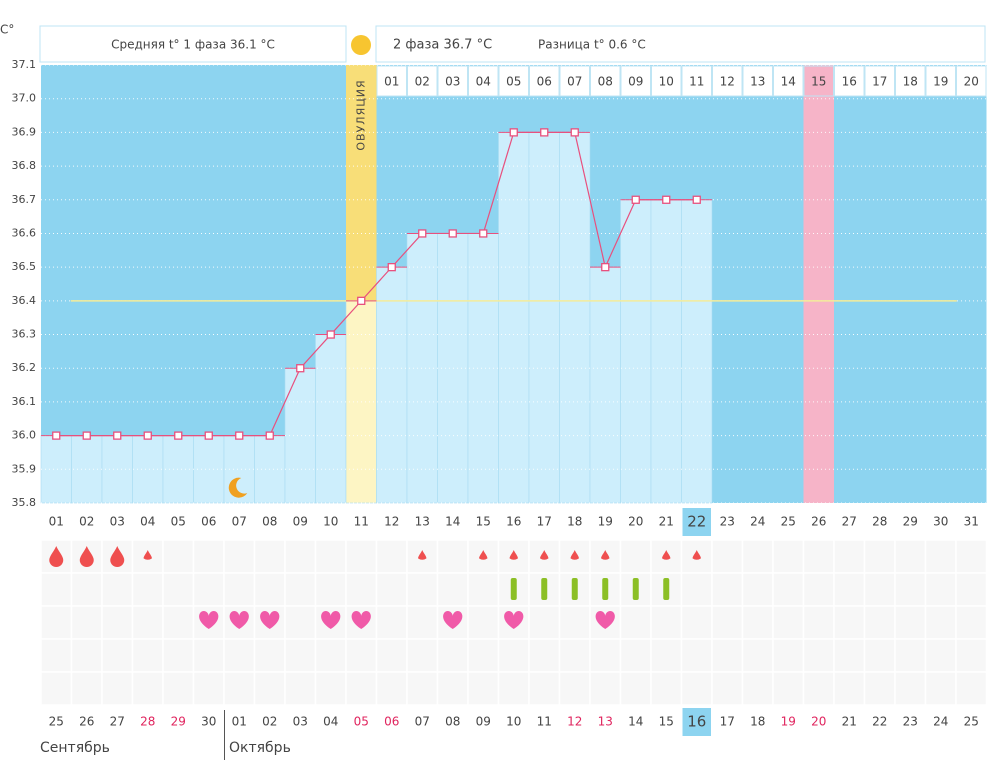  What do you see at coordinates (208, 722) in the screenshot?
I see `date-label: 30` at bounding box center [208, 722].